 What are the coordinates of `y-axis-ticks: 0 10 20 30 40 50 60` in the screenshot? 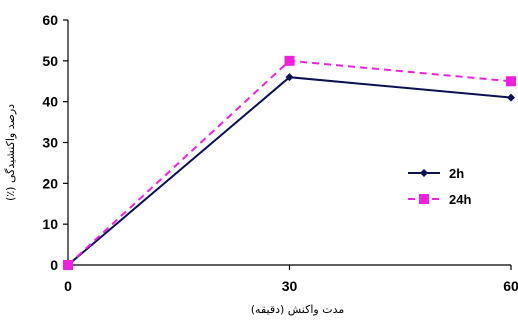 It's located at (55, 142).